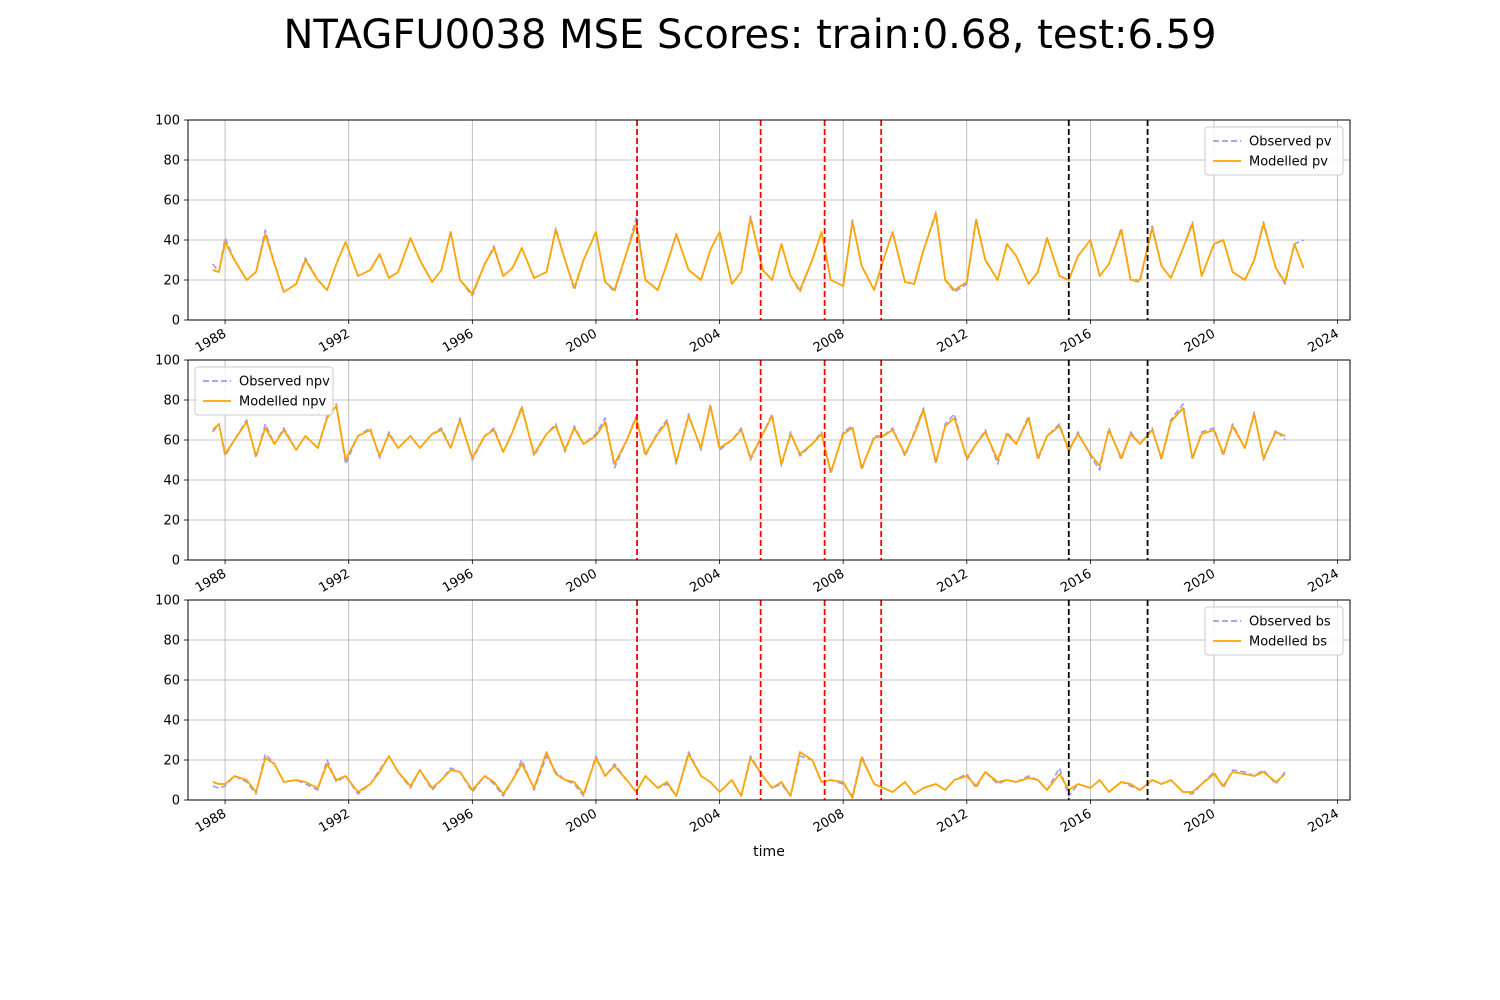 The width and height of the screenshot is (1500, 1000). I want to click on legend: Observed bs Modelled bs, so click(1274, 631).